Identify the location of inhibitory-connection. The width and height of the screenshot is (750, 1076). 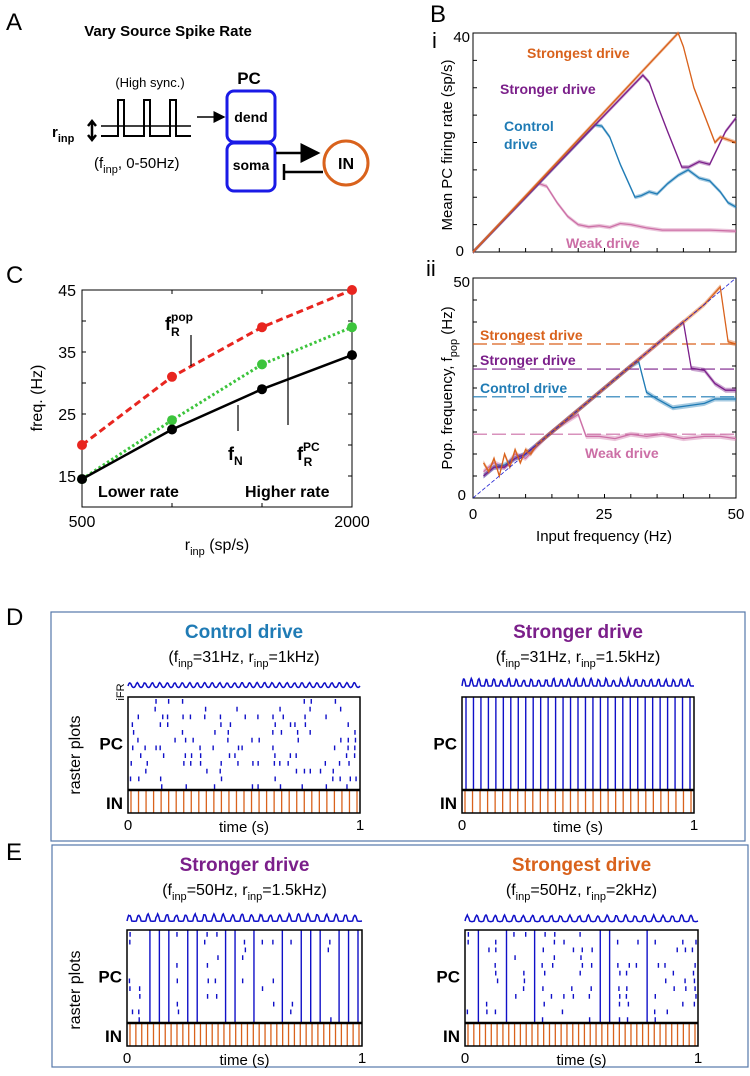
(302, 172).